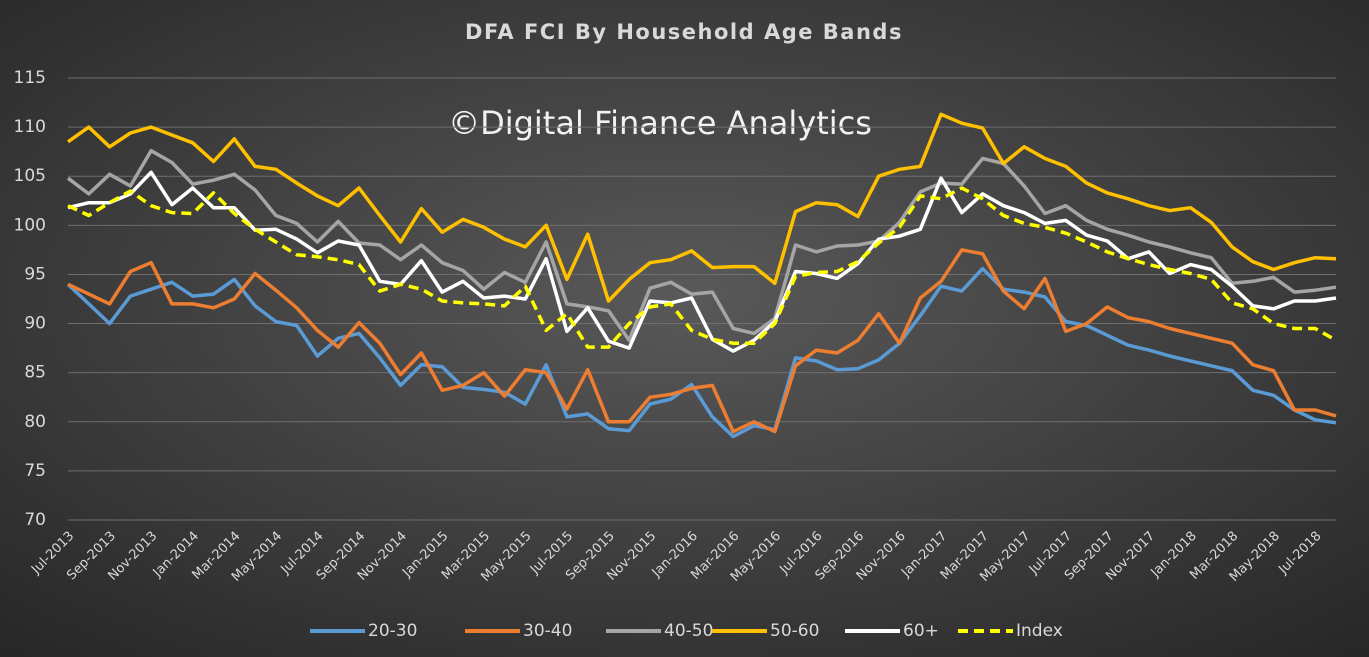  Describe the element at coordinates (35, 324) in the screenshot. I see `y-tick-label: 90` at that location.